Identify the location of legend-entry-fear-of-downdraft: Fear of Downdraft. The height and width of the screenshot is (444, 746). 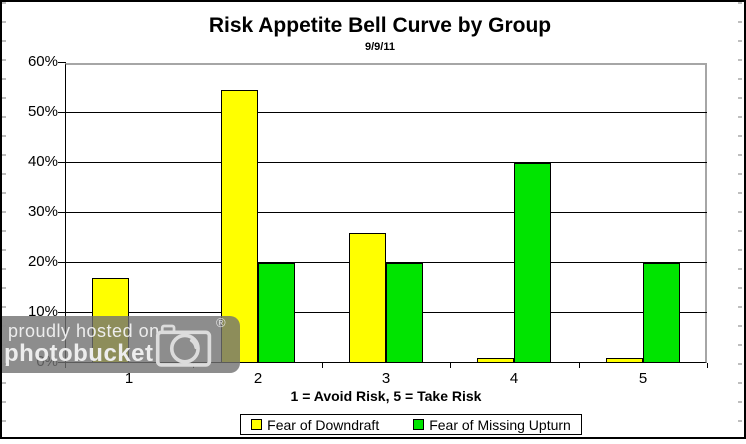
(315, 425).